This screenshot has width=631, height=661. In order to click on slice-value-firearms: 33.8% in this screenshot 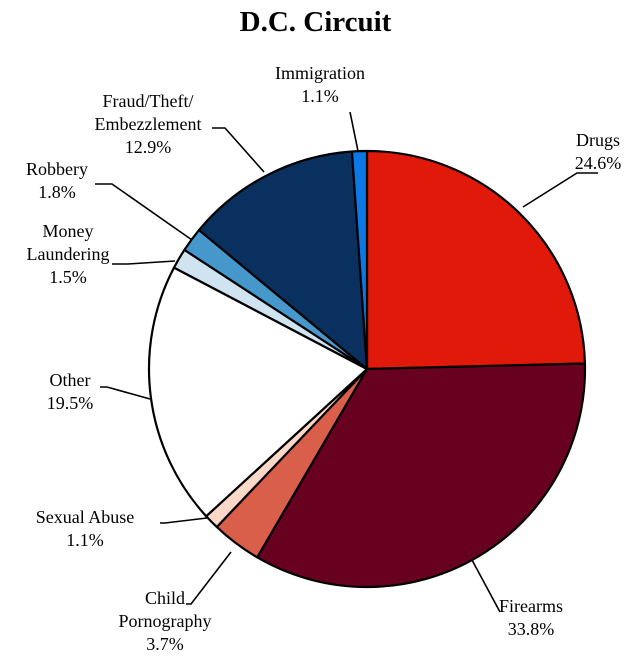, I will do `click(531, 629)`.